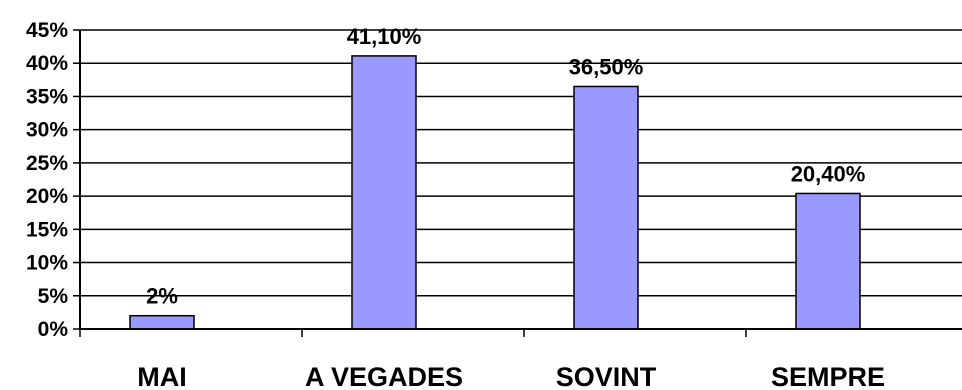 Image resolution: width=962 pixels, height=390 pixels. Describe the element at coordinates (47, 163) in the screenshot. I see `y-tick-label: 25%` at that location.